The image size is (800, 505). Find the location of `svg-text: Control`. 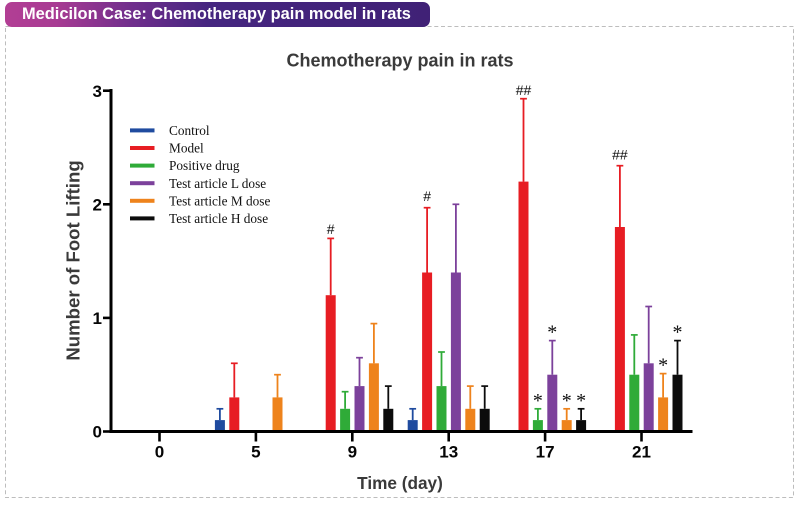

svg-text: Control is located at coordinates (189, 130).